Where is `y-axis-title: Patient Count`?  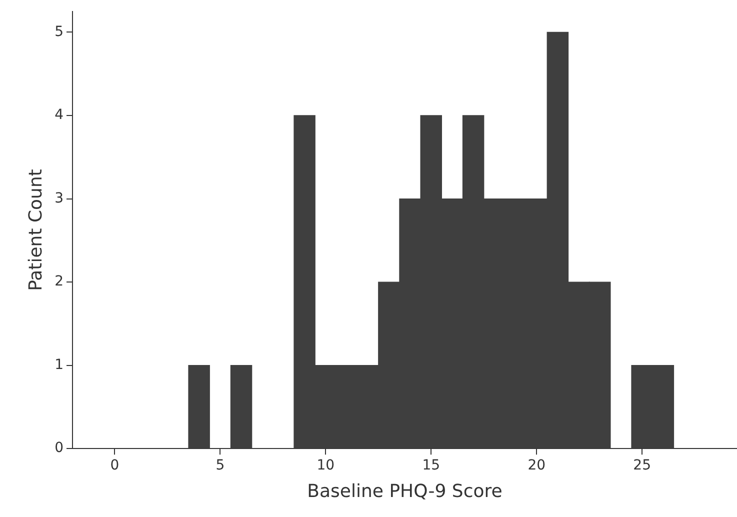
y-axis-title: Patient Count is located at coordinates (35, 230).